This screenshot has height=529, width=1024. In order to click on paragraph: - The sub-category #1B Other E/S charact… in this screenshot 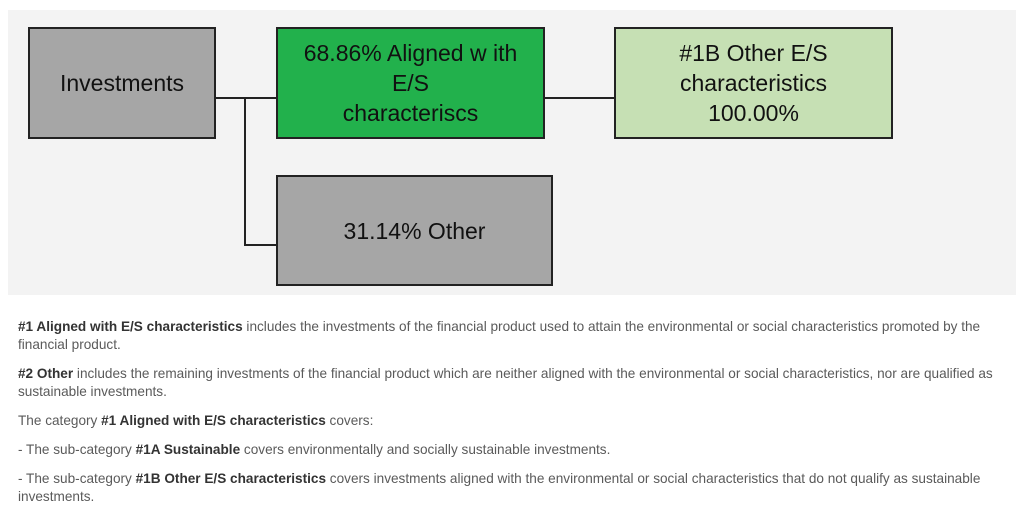, I will do `click(513, 488)`.